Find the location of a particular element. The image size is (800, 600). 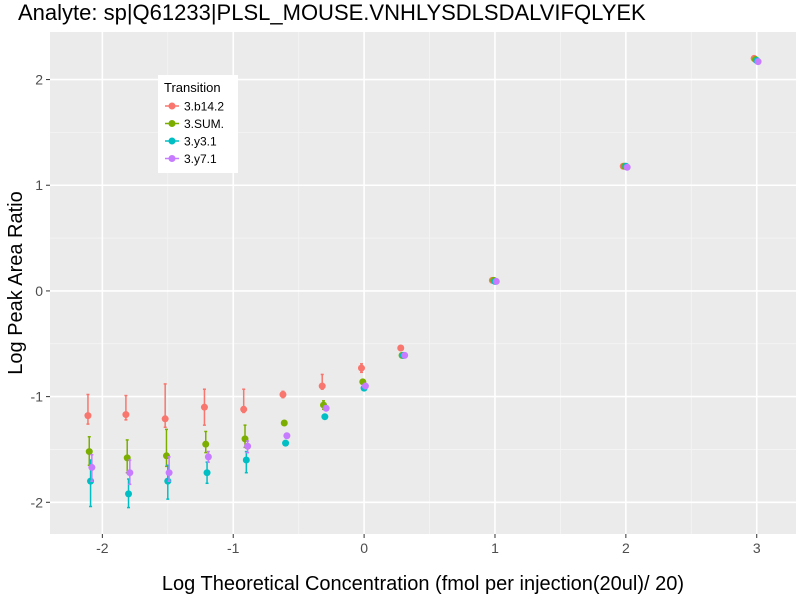

x-tick-label: -1 is located at coordinates (233, 548).